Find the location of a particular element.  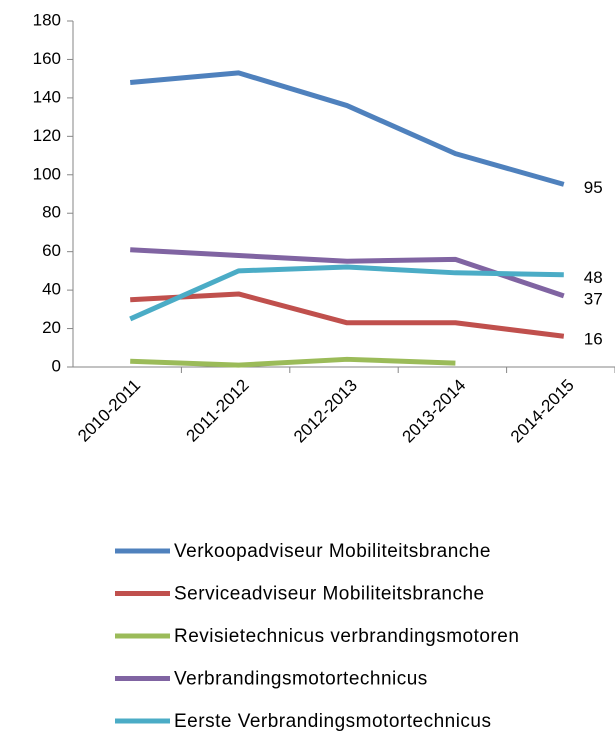

data-label: 95 is located at coordinates (593, 187).